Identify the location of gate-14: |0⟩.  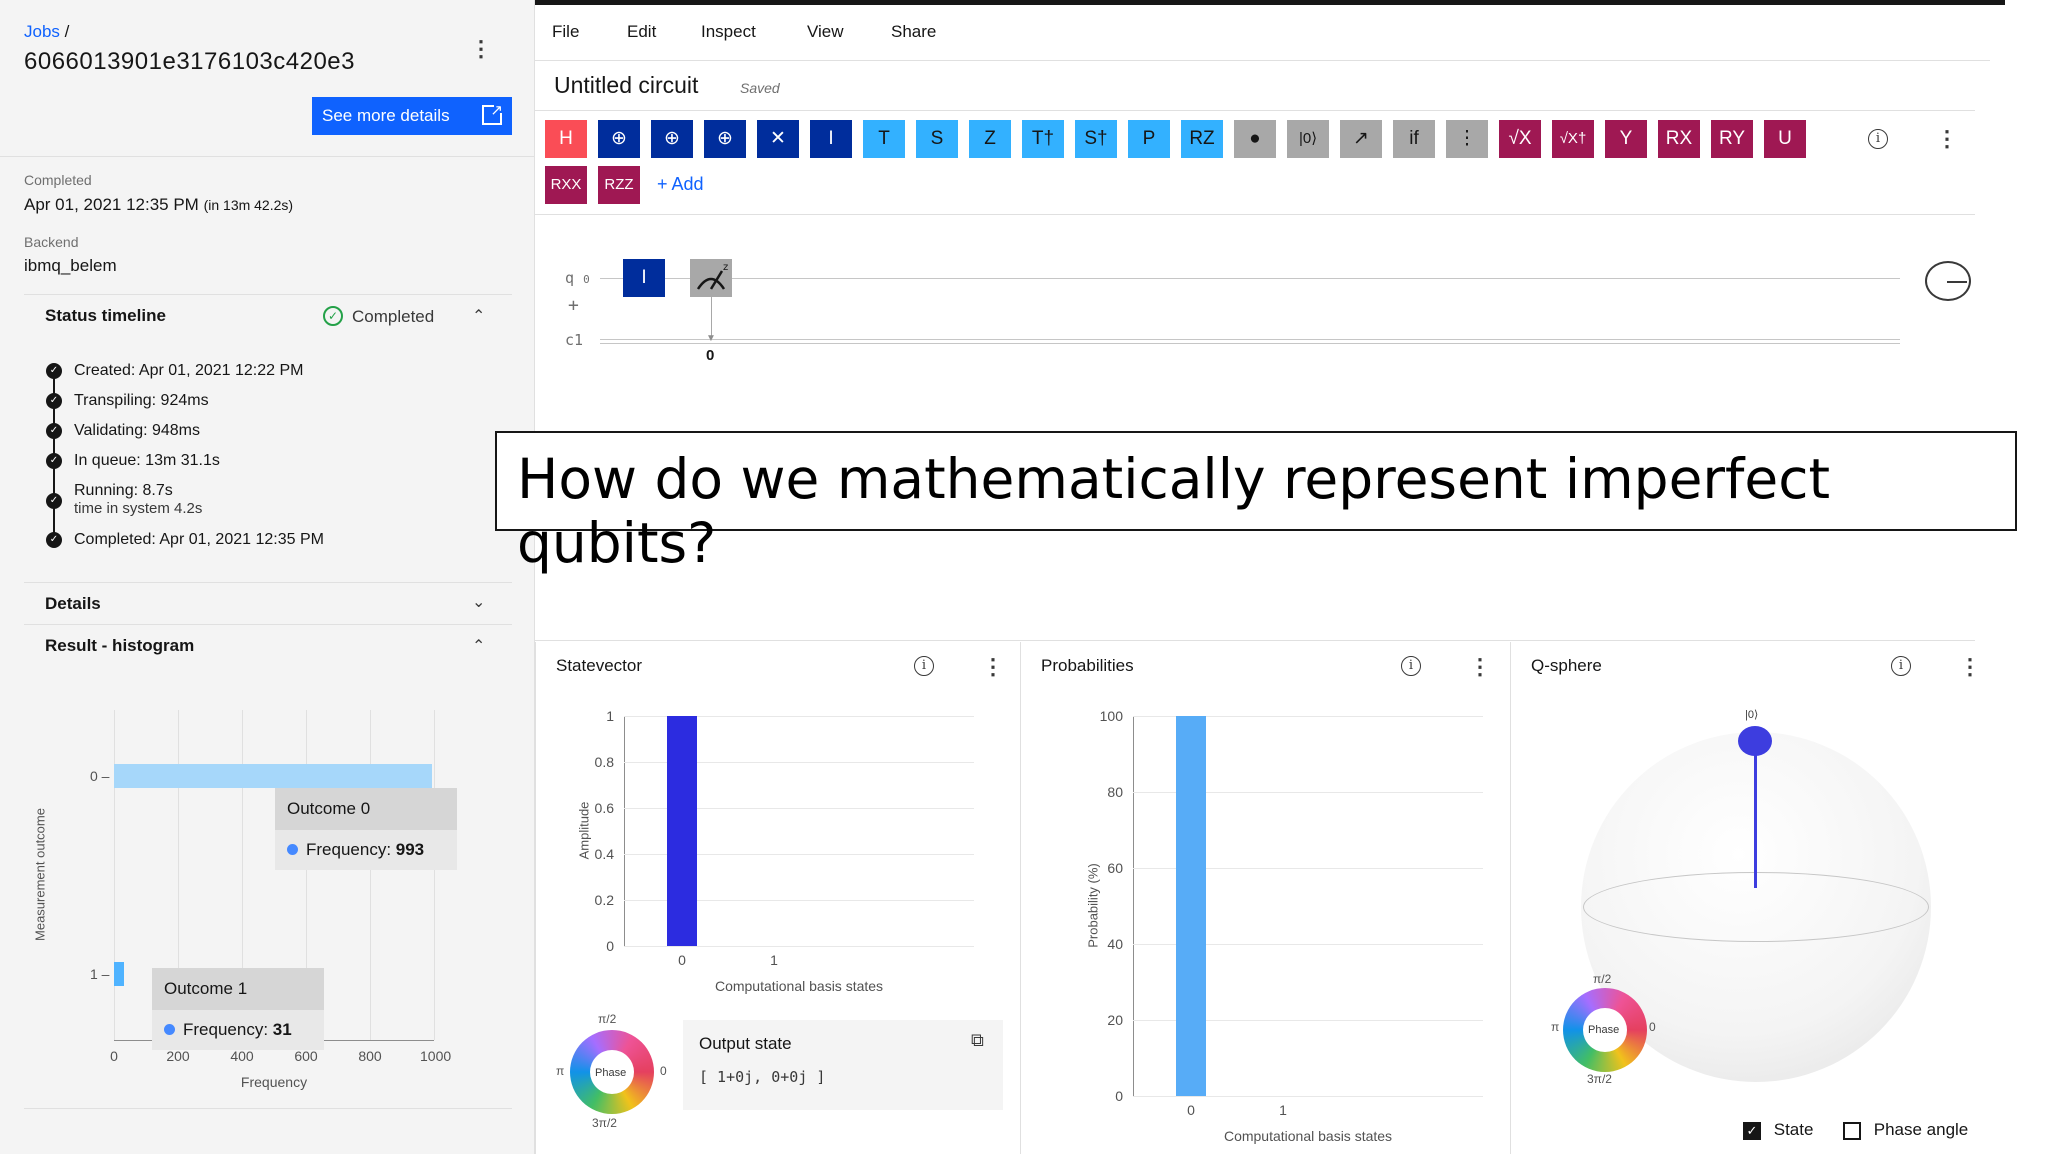
(1308, 139).